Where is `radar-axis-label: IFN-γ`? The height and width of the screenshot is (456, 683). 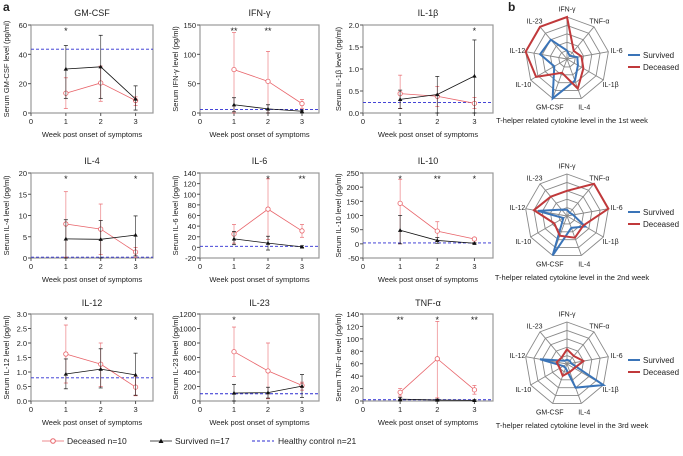
radar-axis-label: IFN-γ is located at coordinates (567, 10).